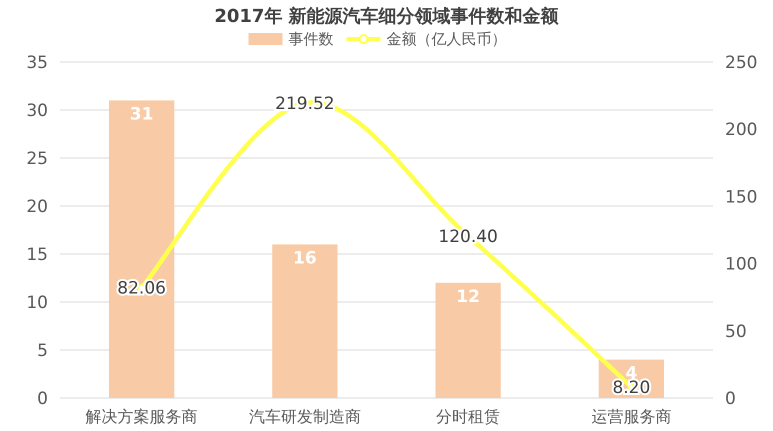 This screenshot has width=773, height=431. What do you see at coordinates (741, 130) in the screenshot?
I see `y2-tick-label: 200` at bounding box center [741, 130].